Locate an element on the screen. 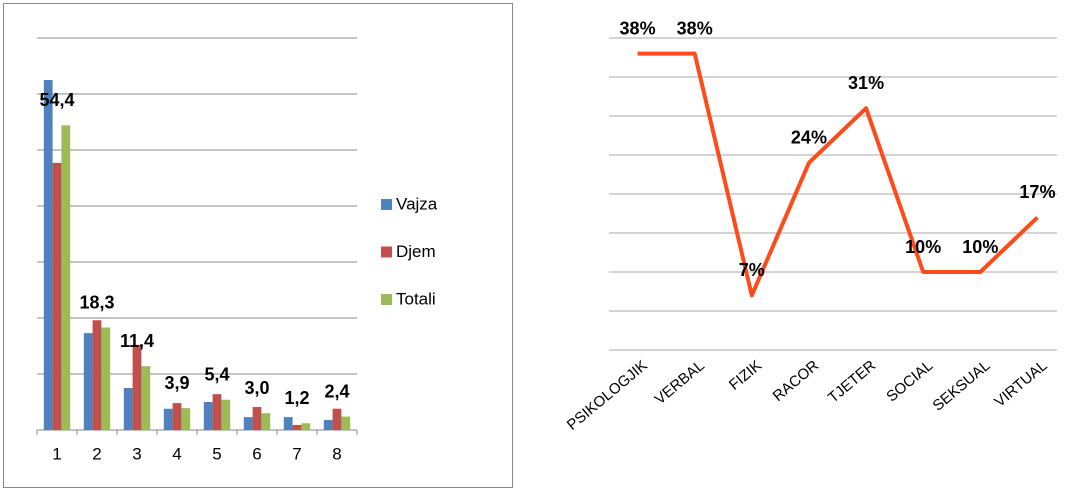 The image size is (1069, 496). data-label: 24% is located at coordinates (809, 138).